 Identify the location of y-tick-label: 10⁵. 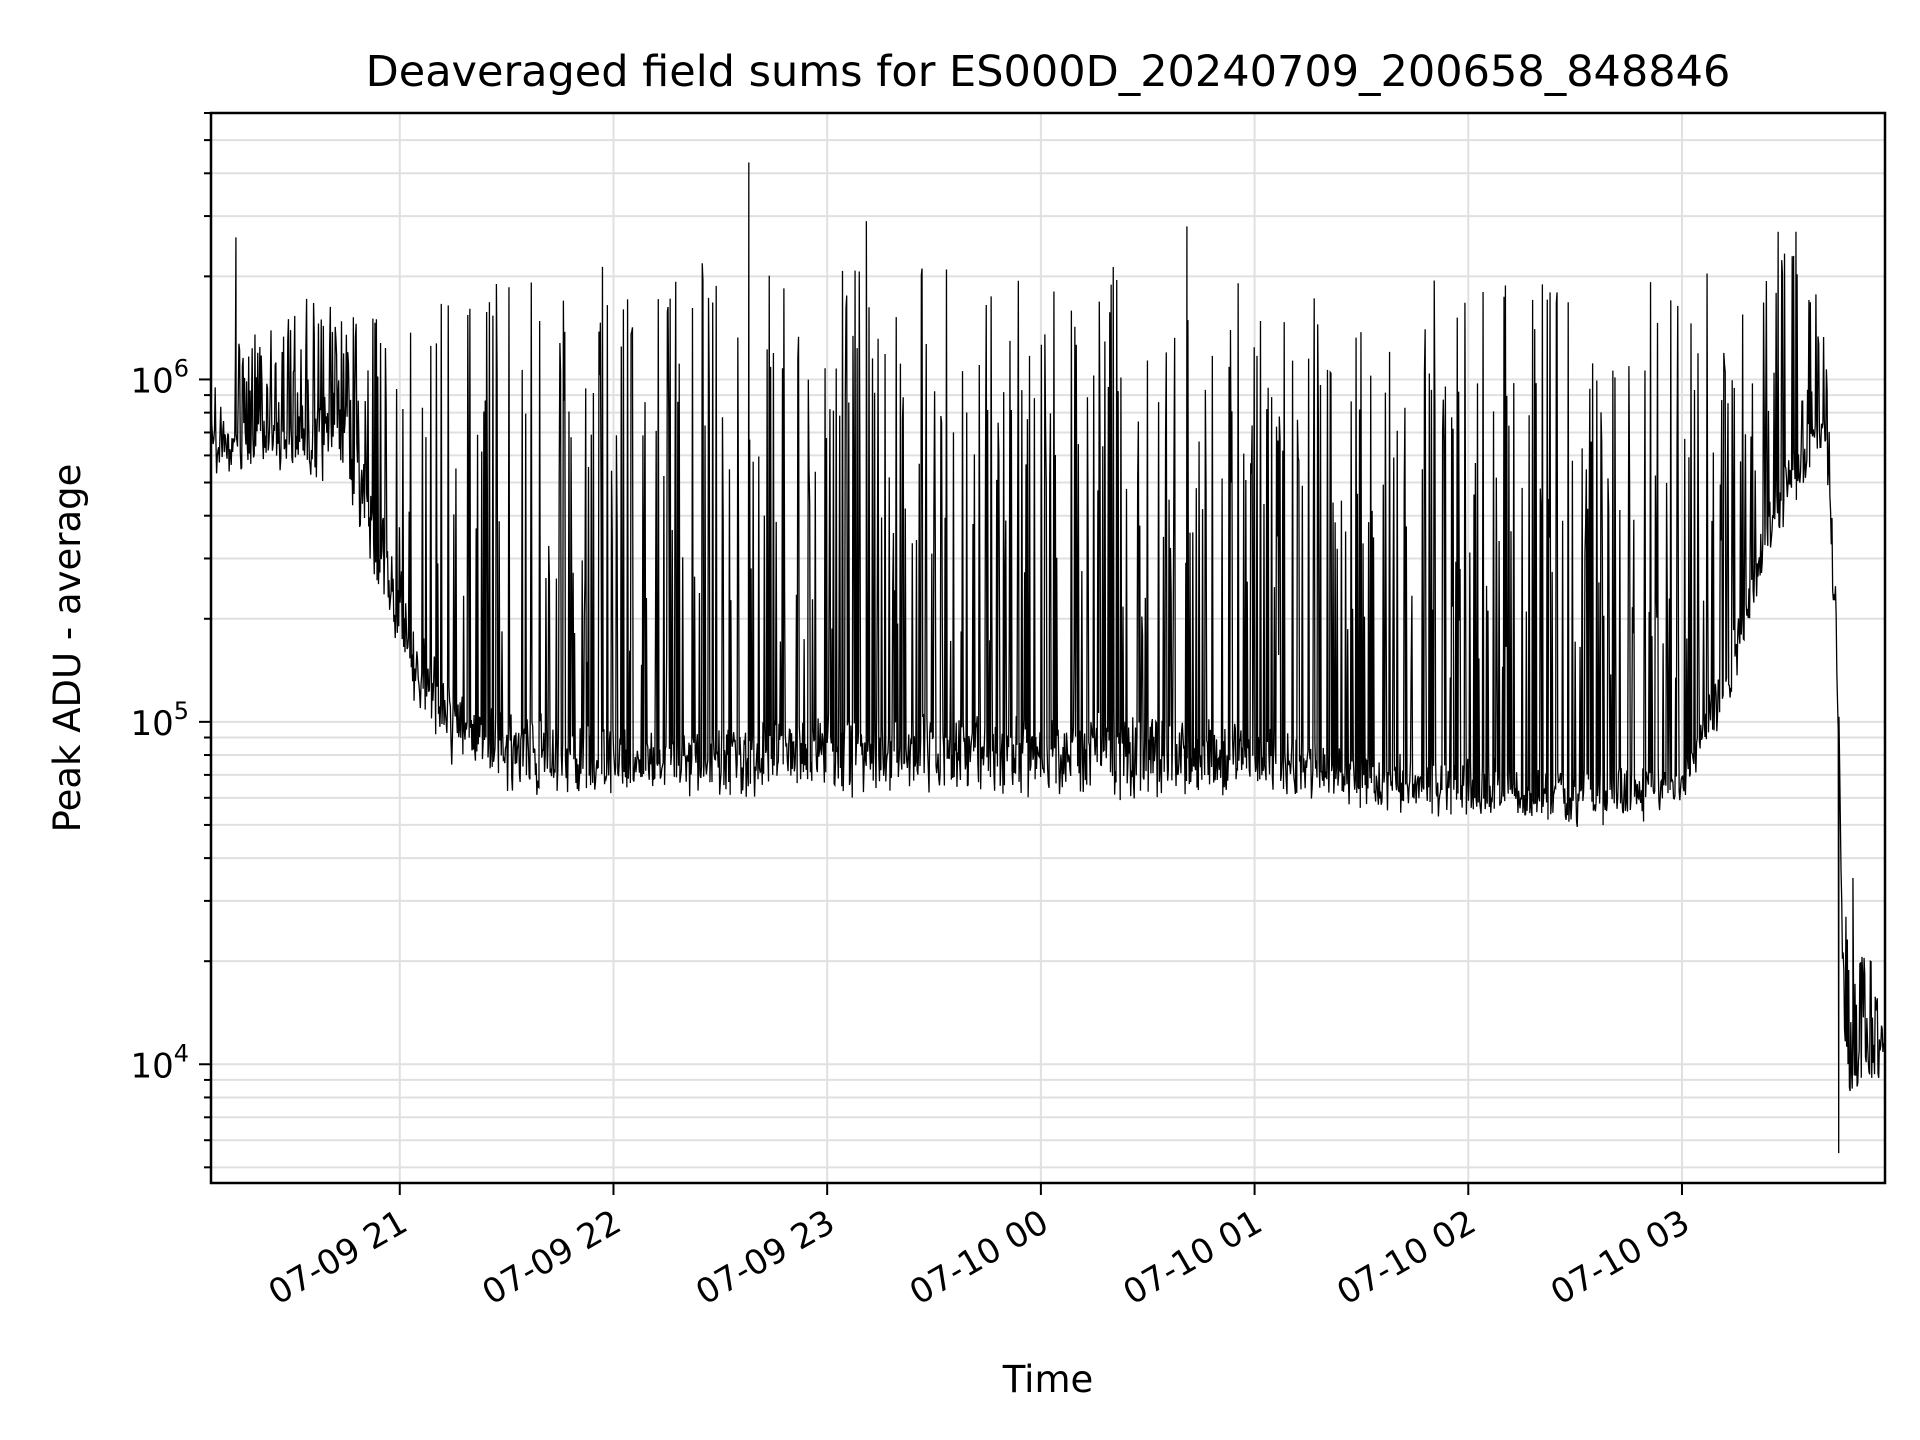
(159, 720).